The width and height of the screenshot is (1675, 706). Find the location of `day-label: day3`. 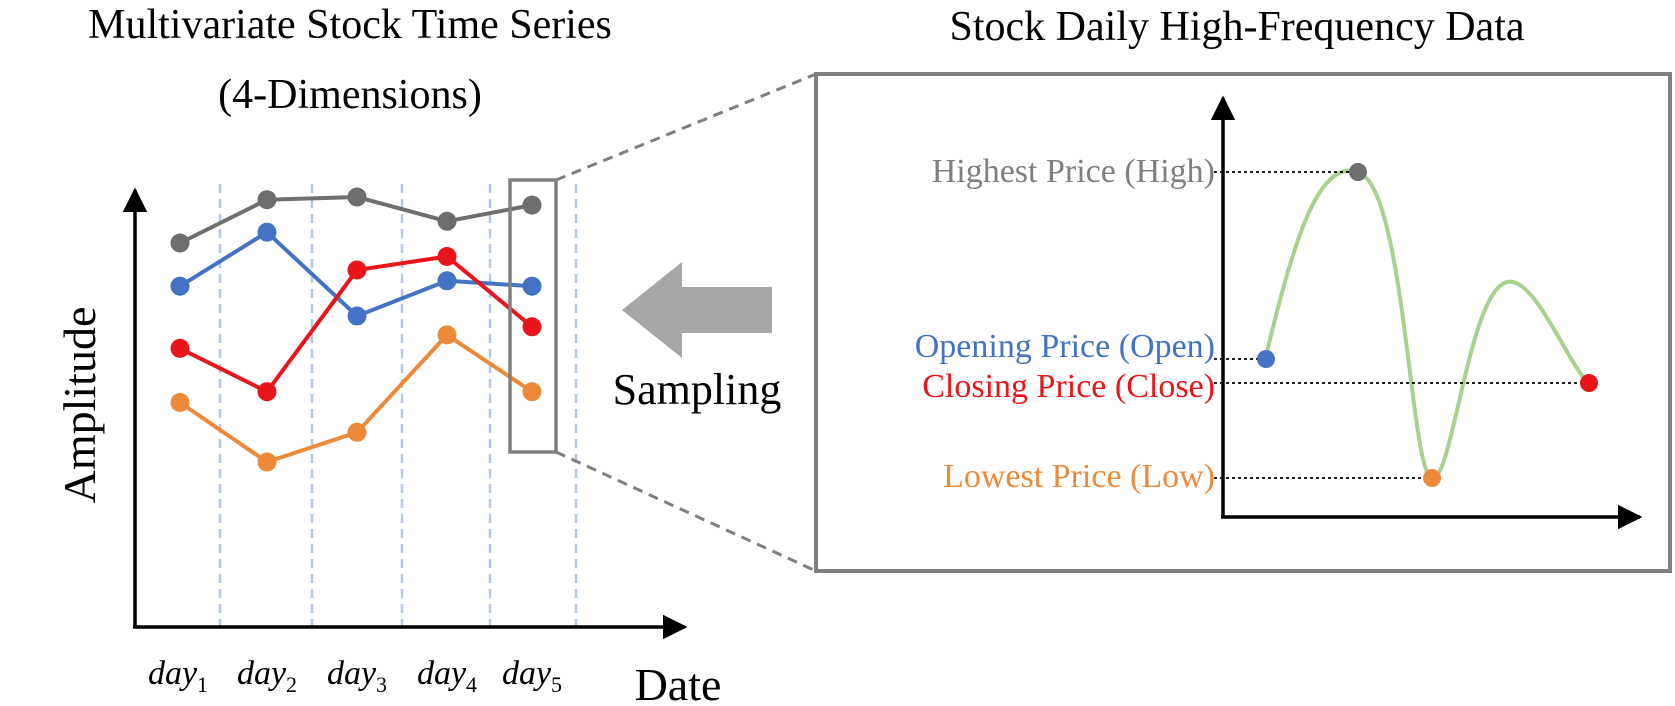

day-label: day3 is located at coordinates (357, 676).